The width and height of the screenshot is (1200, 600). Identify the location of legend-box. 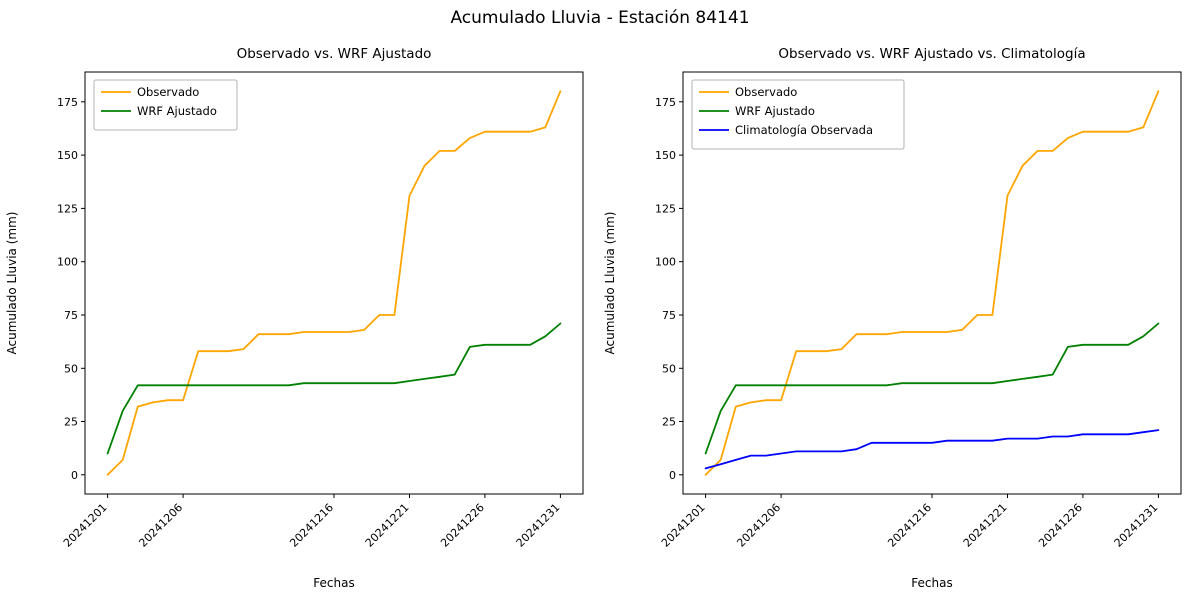
(798, 114).